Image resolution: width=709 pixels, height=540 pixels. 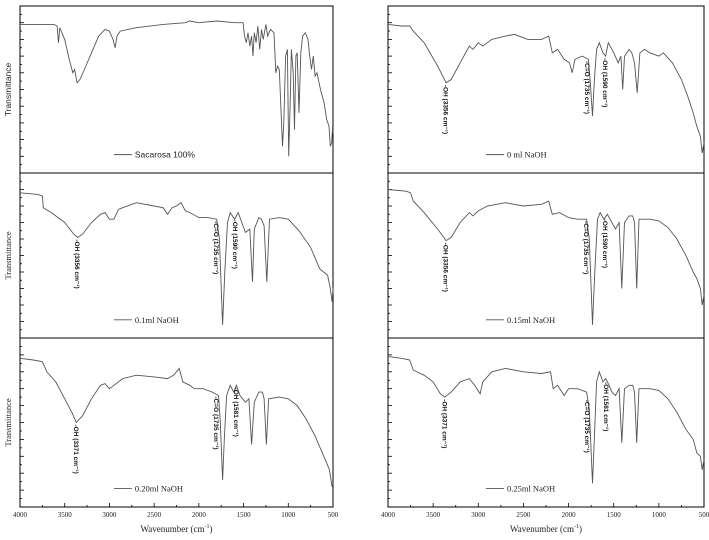 What do you see at coordinates (159, 488) in the screenshot?
I see `legend-label: 0.20ml NaOH` at bounding box center [159, 488].